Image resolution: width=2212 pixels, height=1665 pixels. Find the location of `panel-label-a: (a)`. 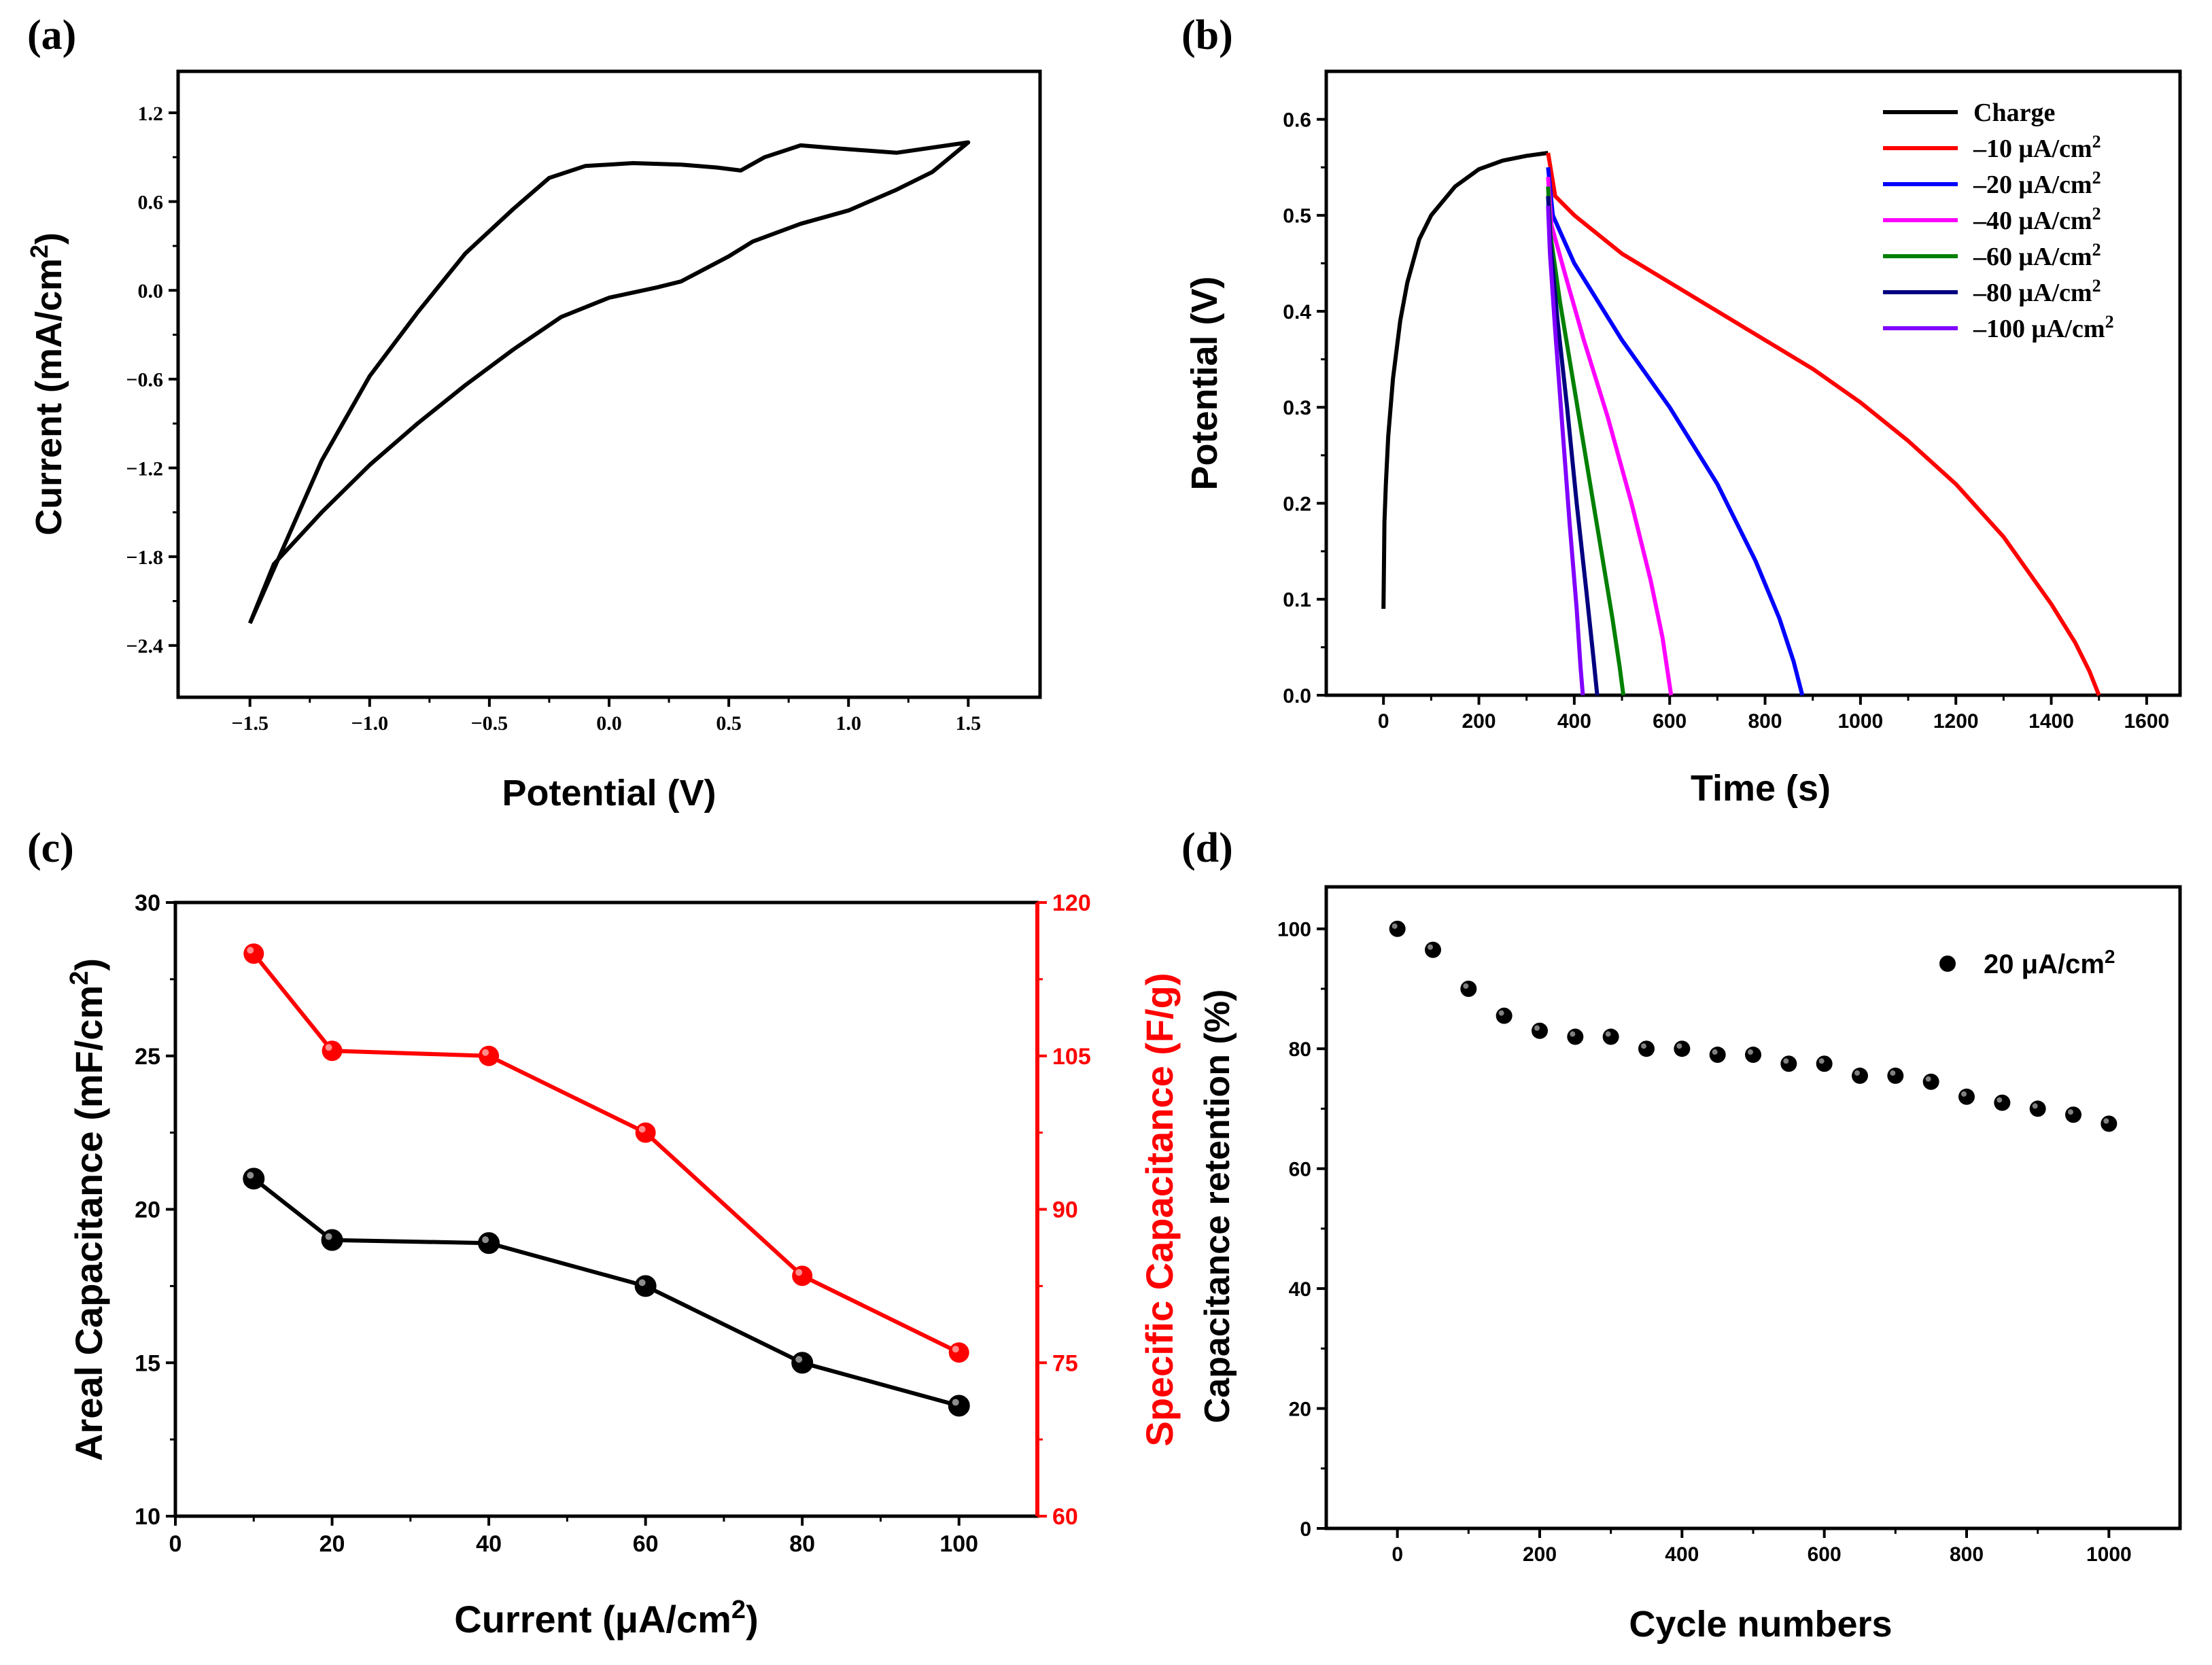

panel-label-a: (a) is located at coordinates (51, 35).